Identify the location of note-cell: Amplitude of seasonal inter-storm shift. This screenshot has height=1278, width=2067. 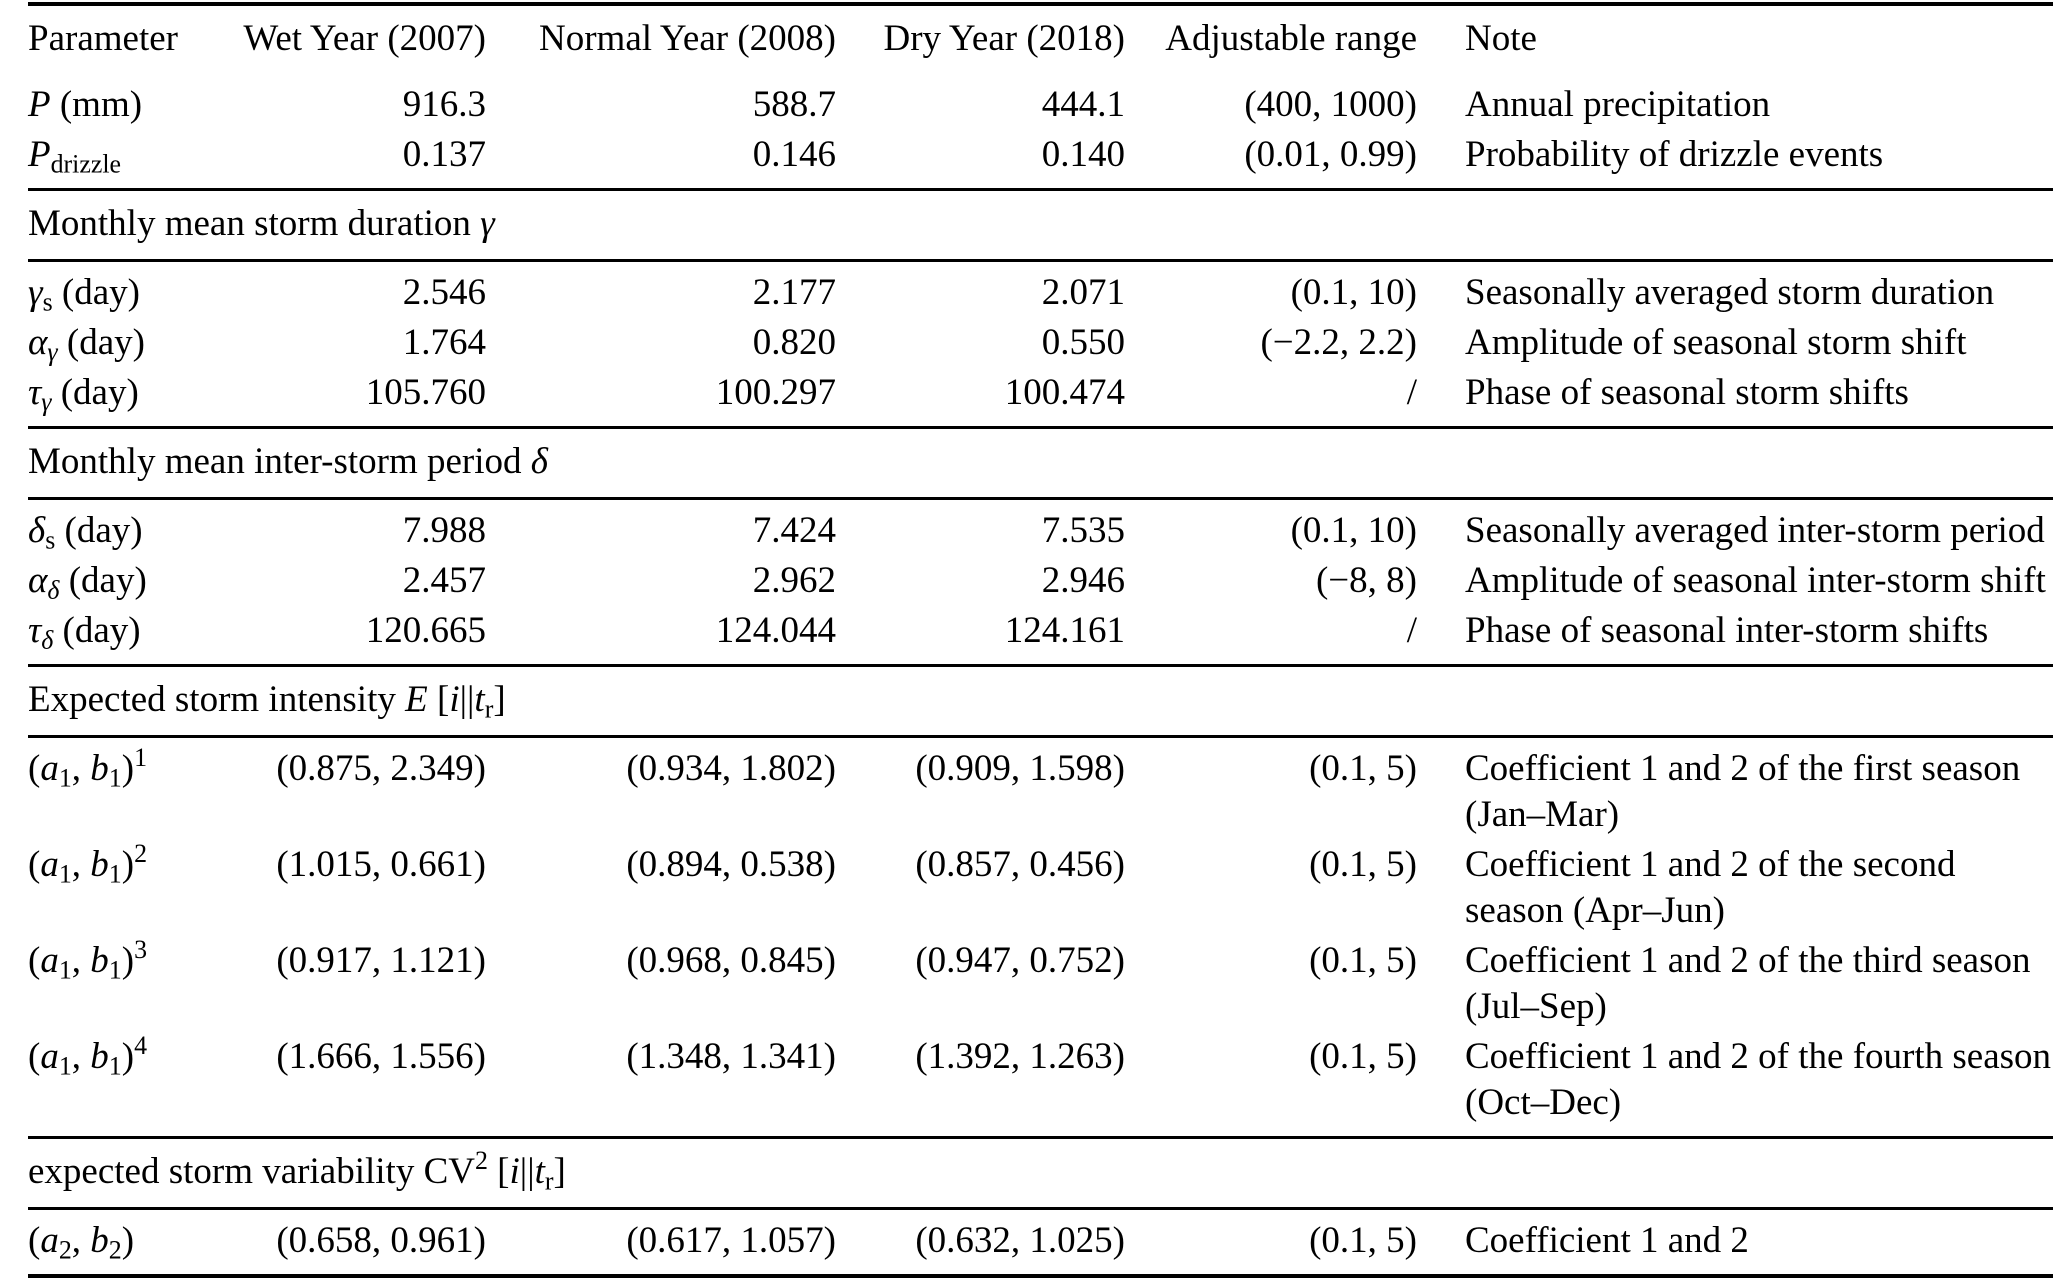
(1755, 580).